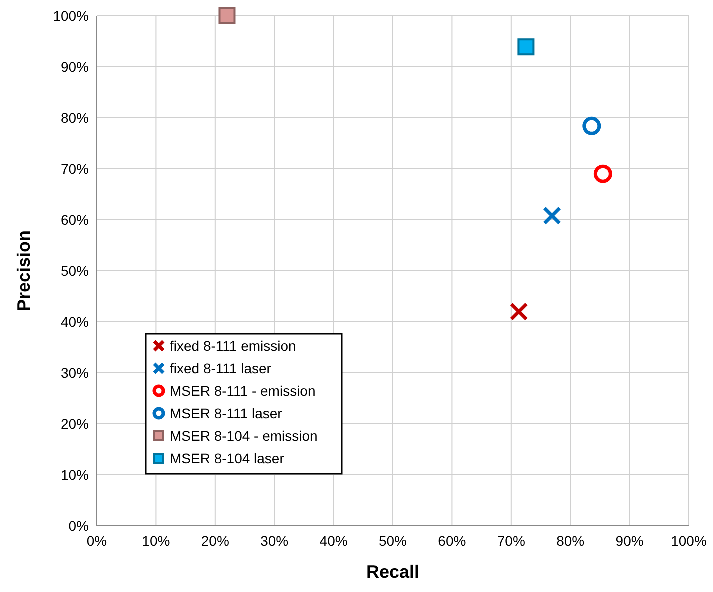  I want to click on x-tick-label: 90%, so click(630, 541).